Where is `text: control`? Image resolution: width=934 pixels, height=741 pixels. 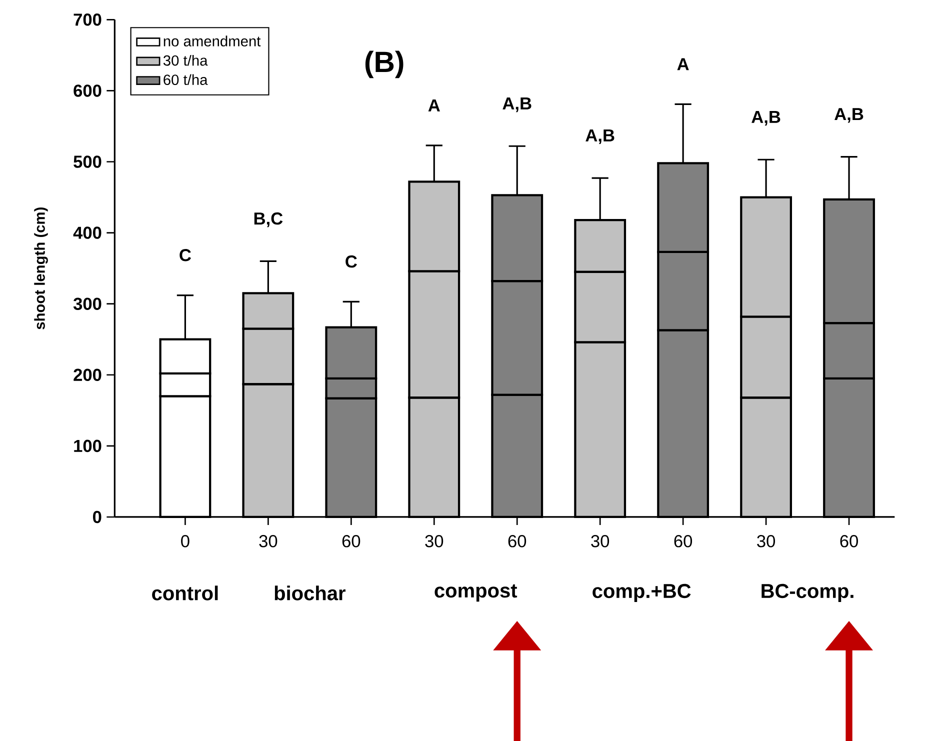 text: control is located at coordinates (185, 593).